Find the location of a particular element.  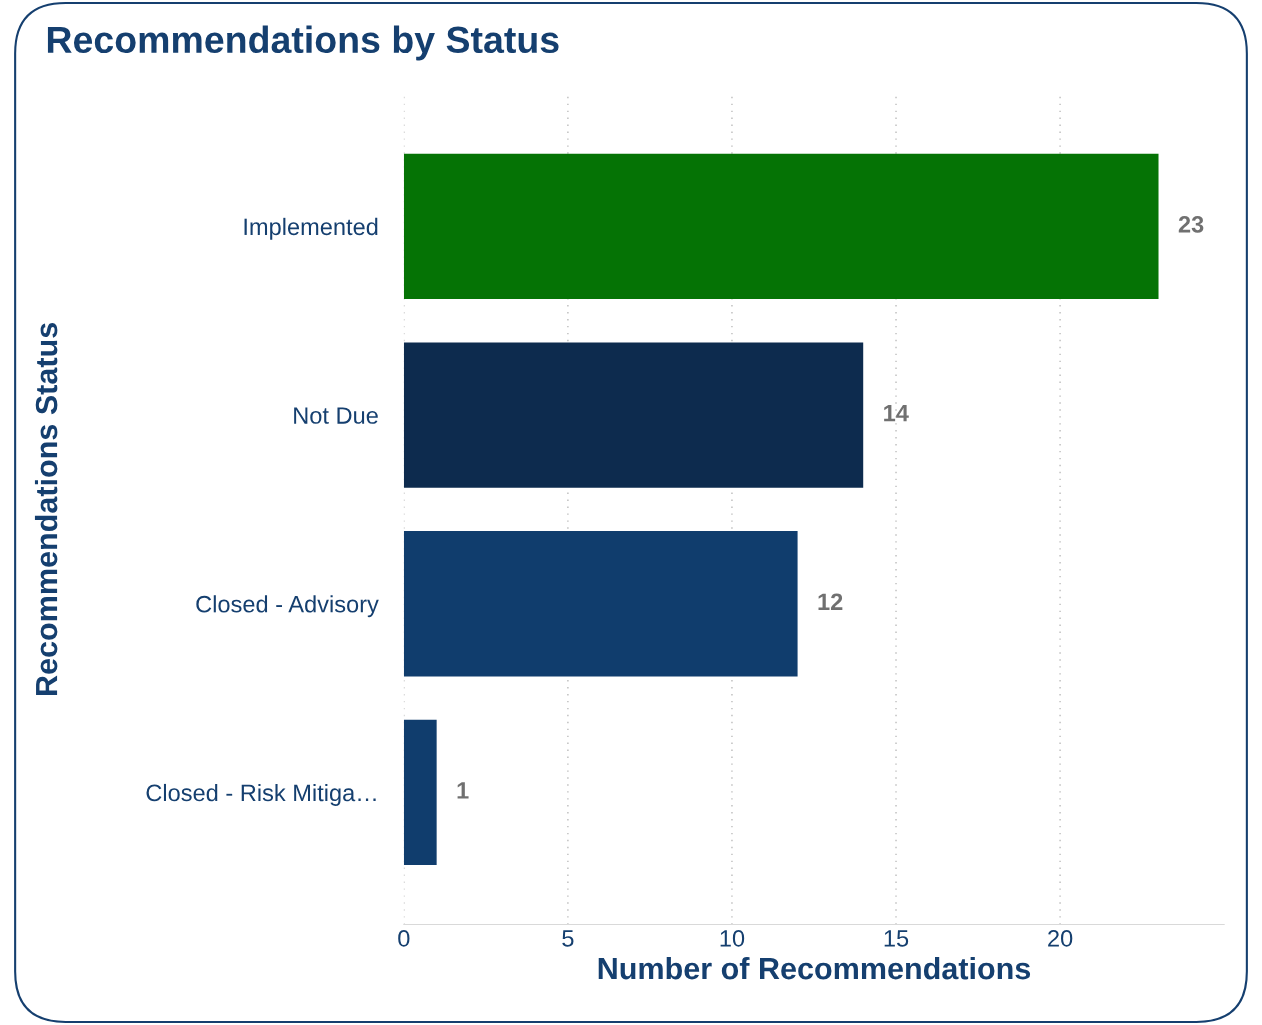

data-label: 23 is located at coordinates (1191, 224).